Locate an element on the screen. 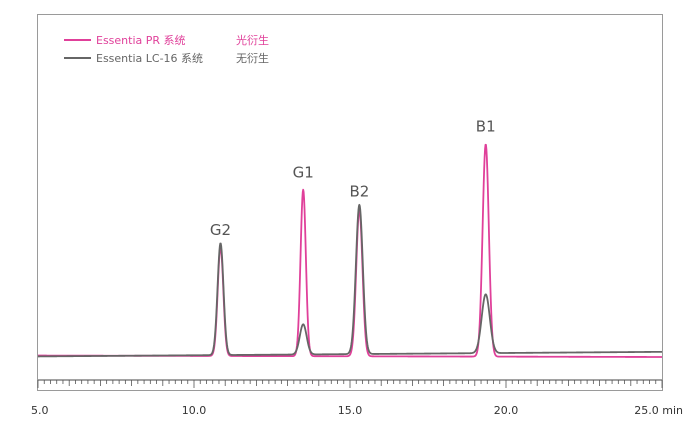 This screenshot has height=423, width=683. x-tick-label: 5.0 is located at coordinates (40, 410).